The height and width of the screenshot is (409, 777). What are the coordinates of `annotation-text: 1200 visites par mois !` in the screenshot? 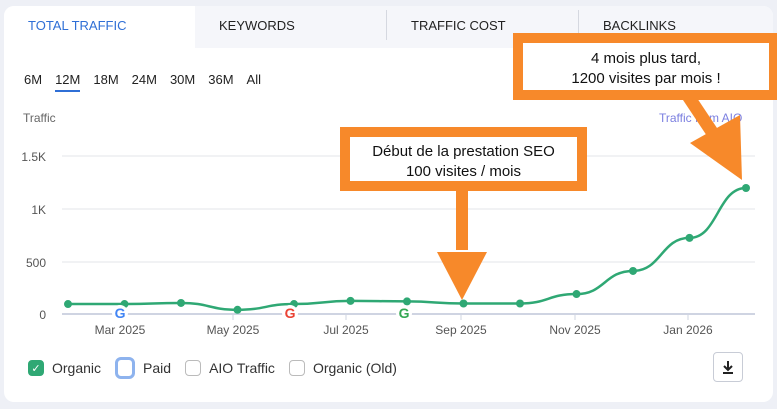 It's located at (646, 78).